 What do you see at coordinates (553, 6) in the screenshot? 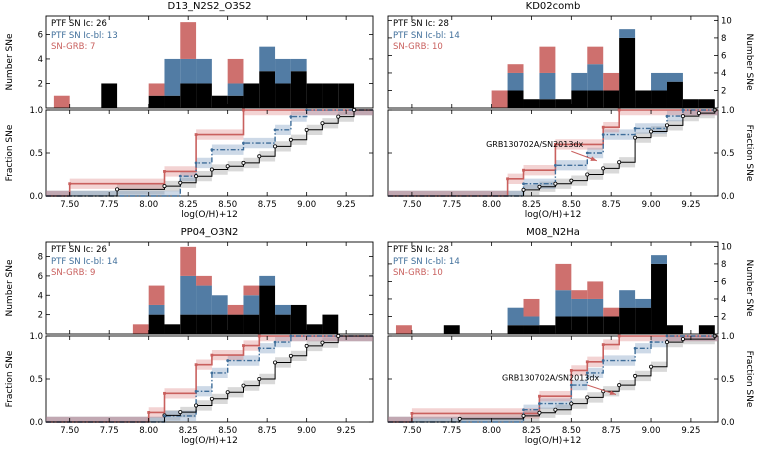
I see `panel-title: KD02comb` at bounding box center [553, 6].